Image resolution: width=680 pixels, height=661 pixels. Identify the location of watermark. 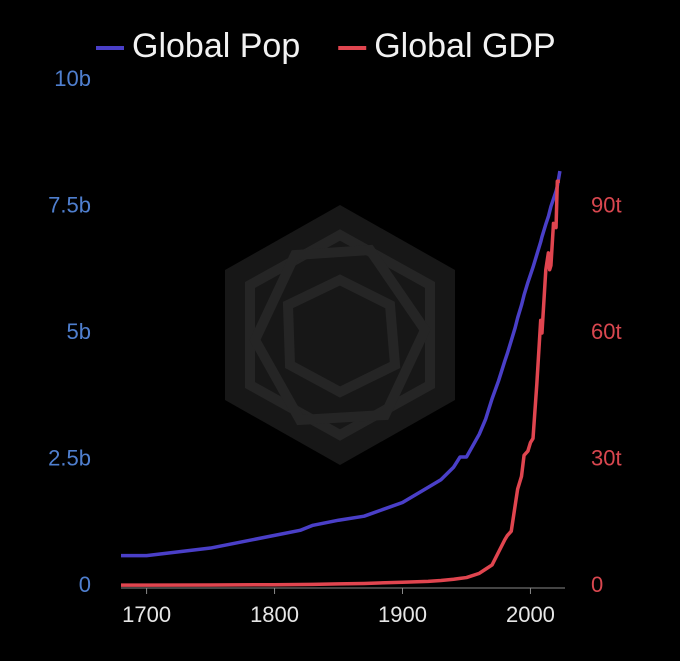
(340, 335).